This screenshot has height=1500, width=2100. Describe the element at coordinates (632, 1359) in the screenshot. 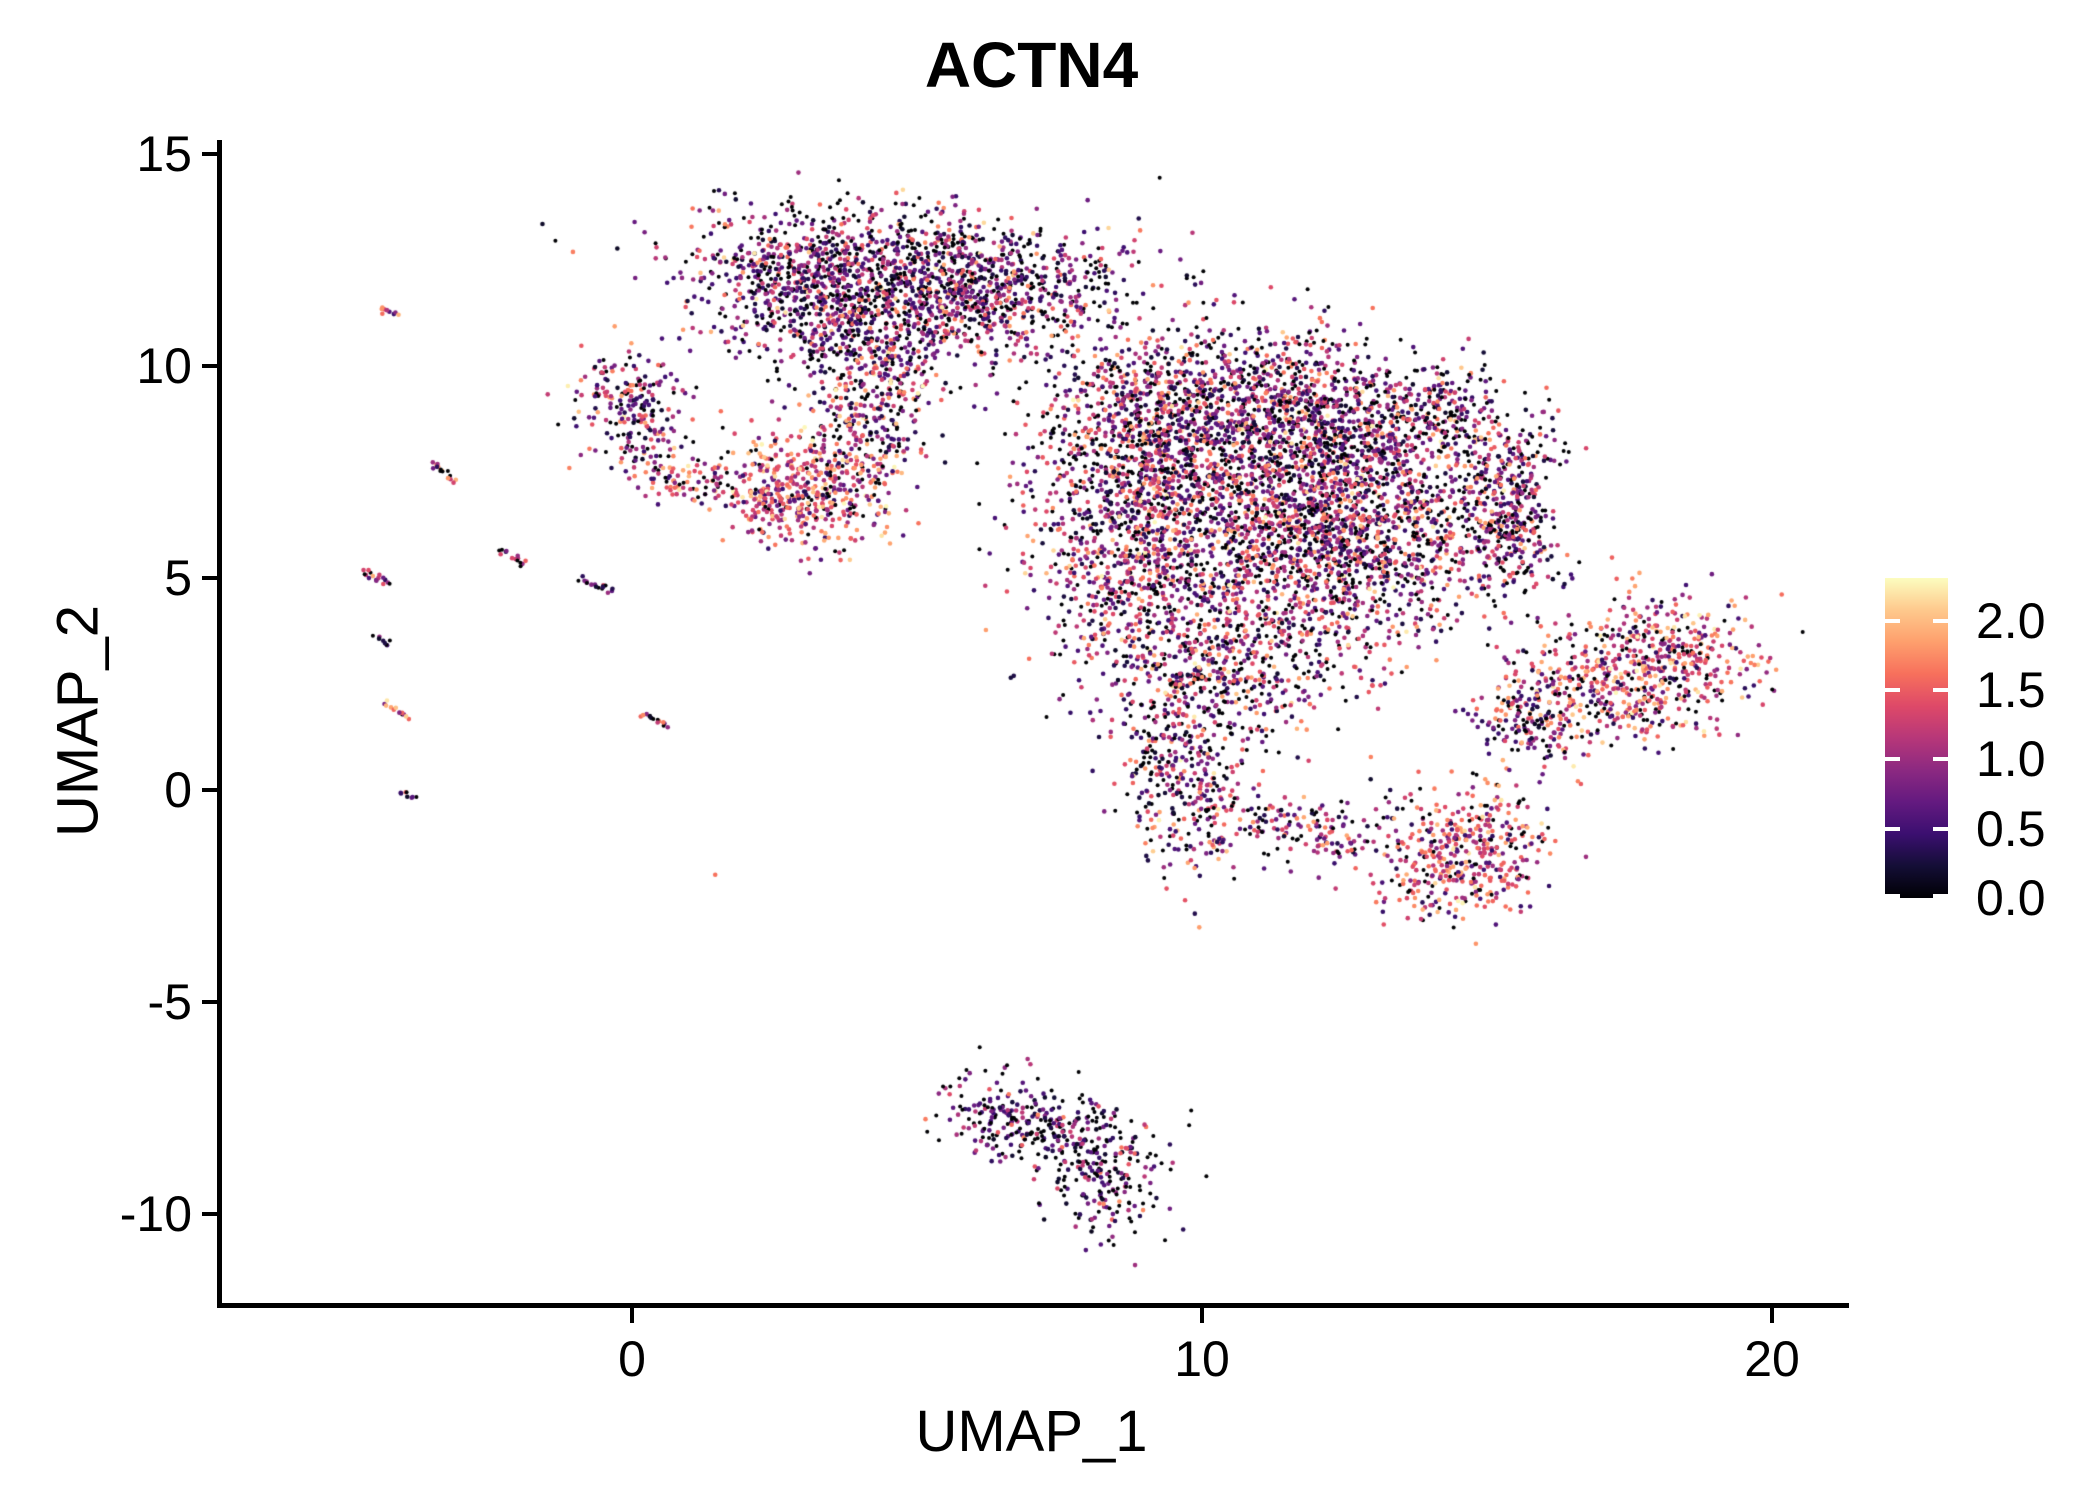

I see `x-tick-label: 0` at that location.